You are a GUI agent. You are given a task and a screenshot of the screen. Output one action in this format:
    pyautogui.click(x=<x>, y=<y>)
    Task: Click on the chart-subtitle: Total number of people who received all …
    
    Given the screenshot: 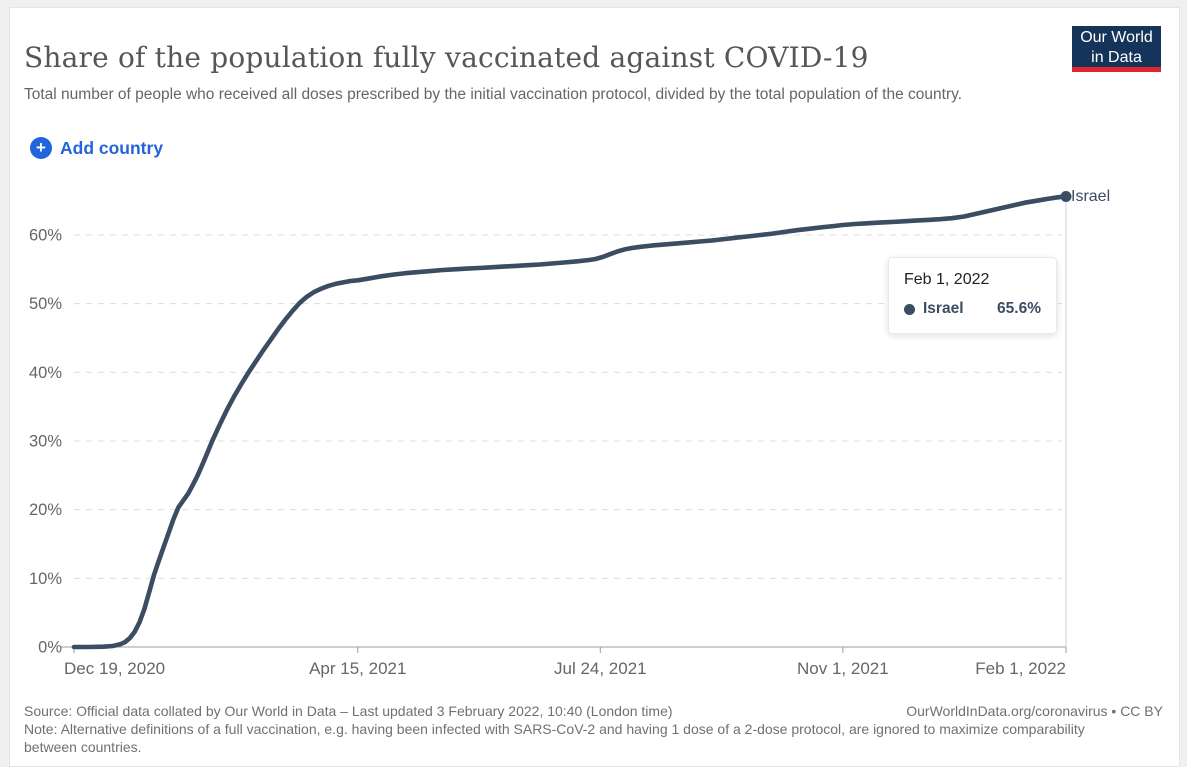 What is the action you would take?
    pyautogui.click(x=493, y=94)
    